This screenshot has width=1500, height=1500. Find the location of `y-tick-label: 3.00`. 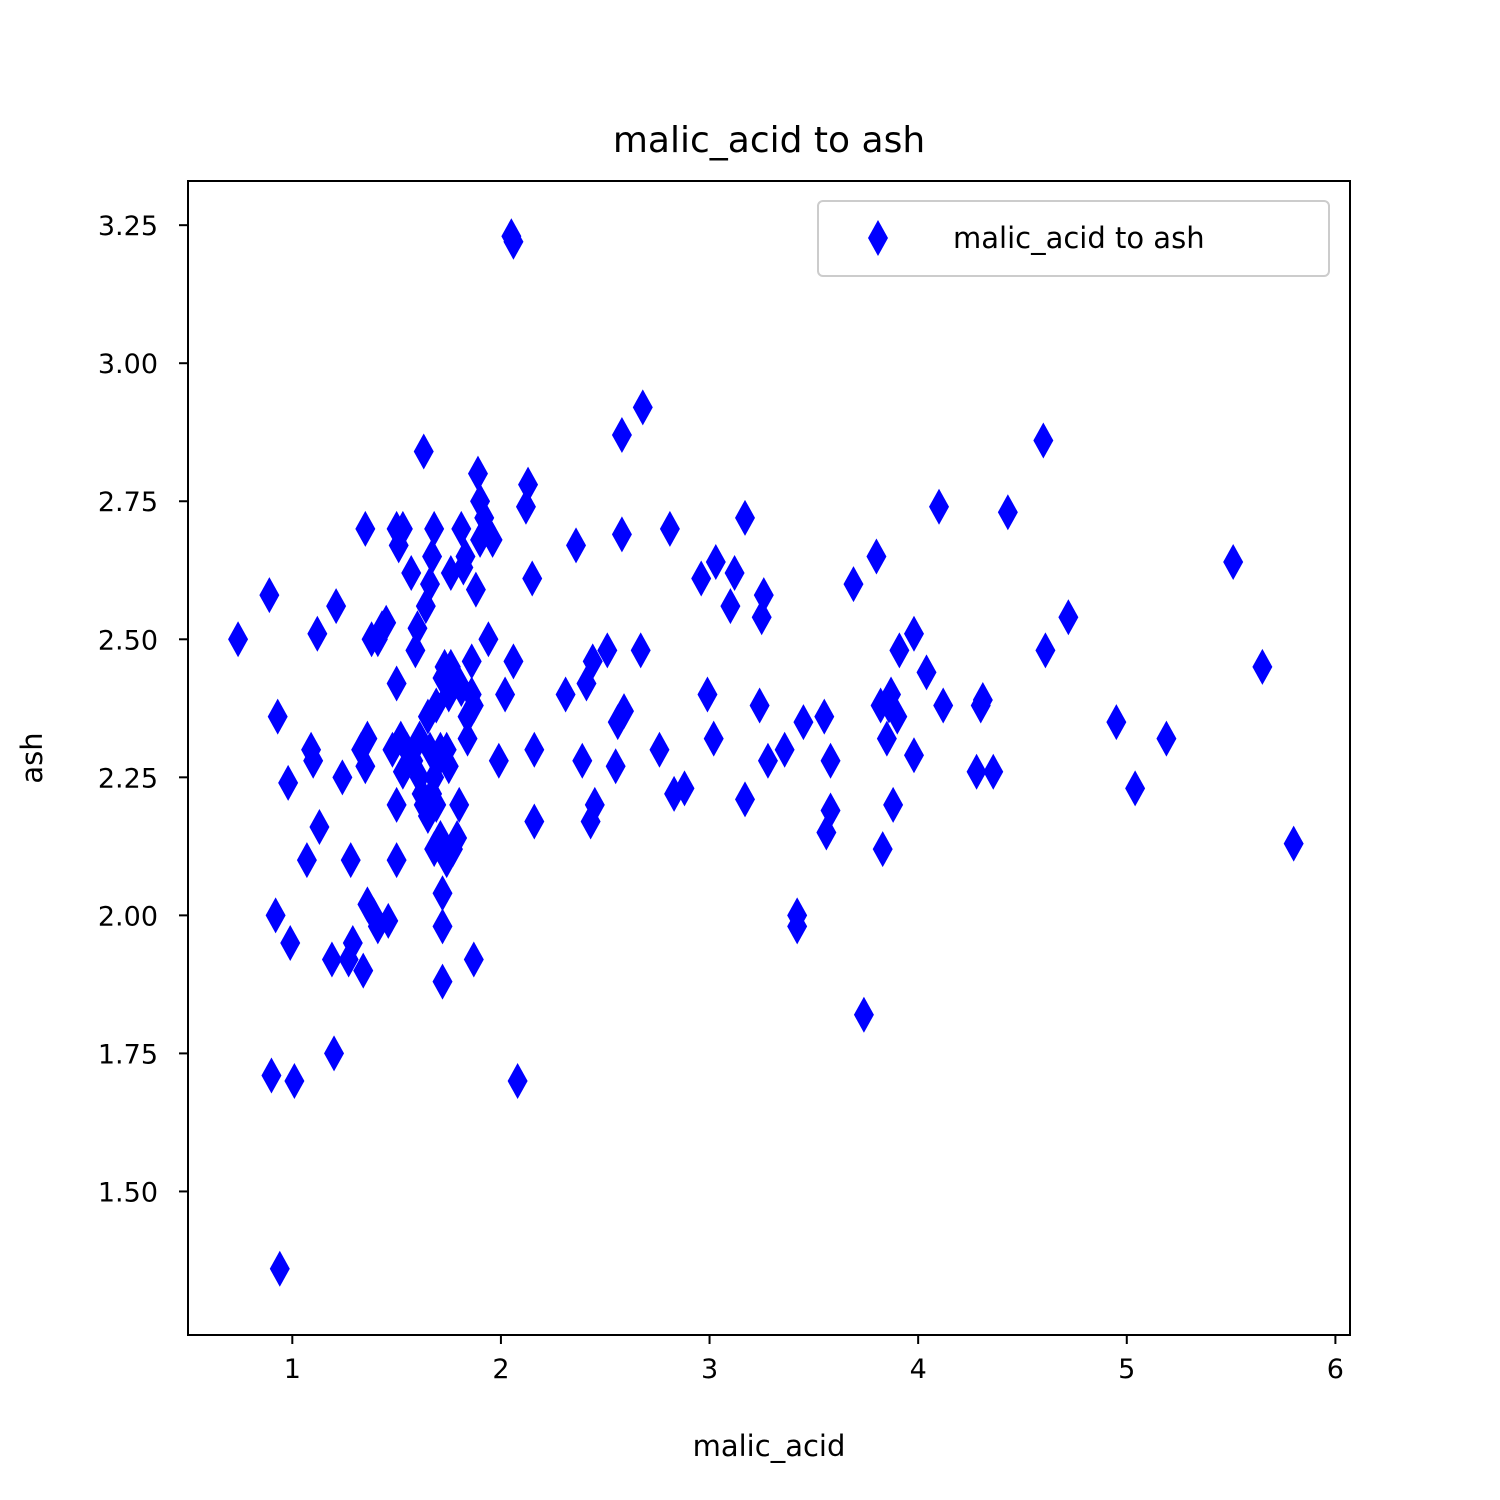

y-tick-label: 3.00 is located at coordinates (128, 364).